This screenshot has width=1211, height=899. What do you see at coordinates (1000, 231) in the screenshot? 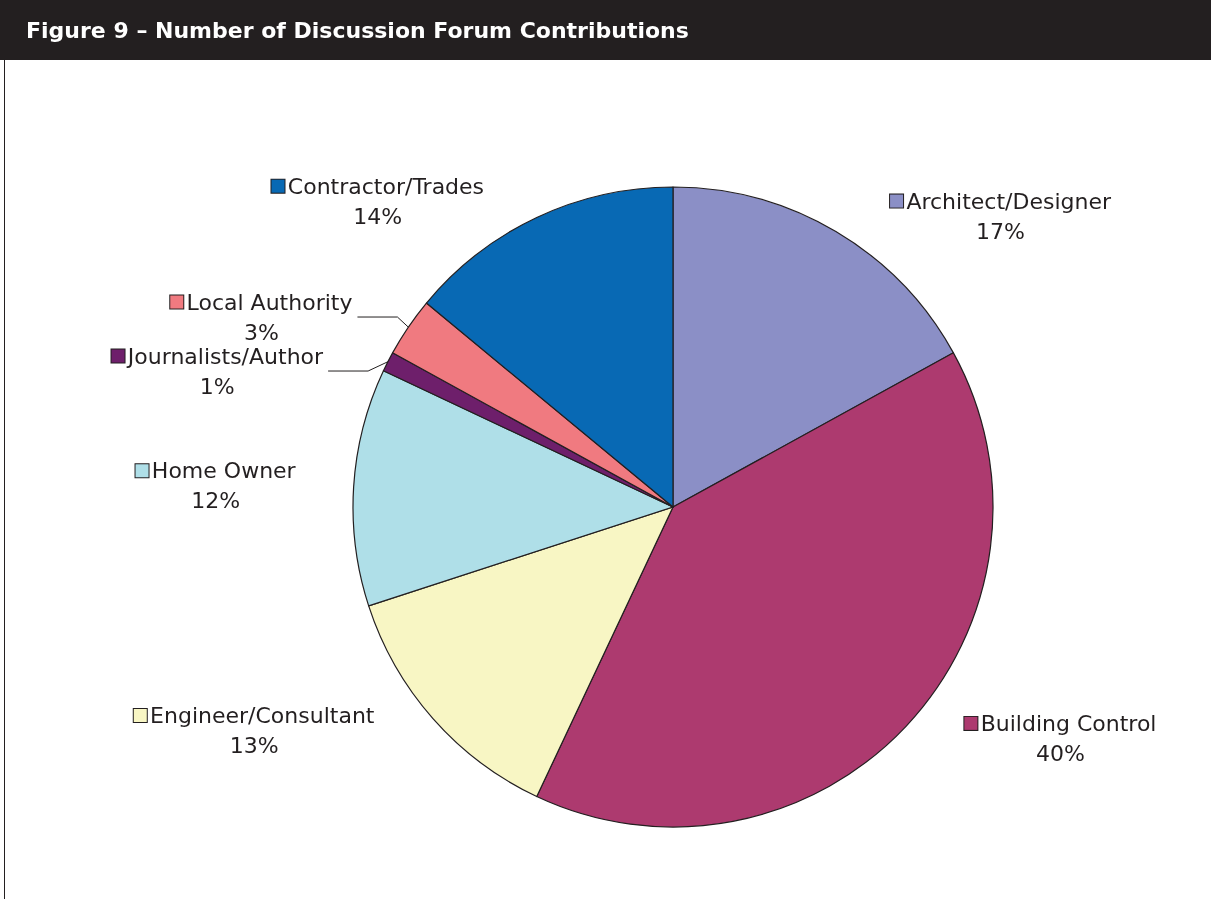
I see `data-label: 17%` at bounding box center [1000, 231].